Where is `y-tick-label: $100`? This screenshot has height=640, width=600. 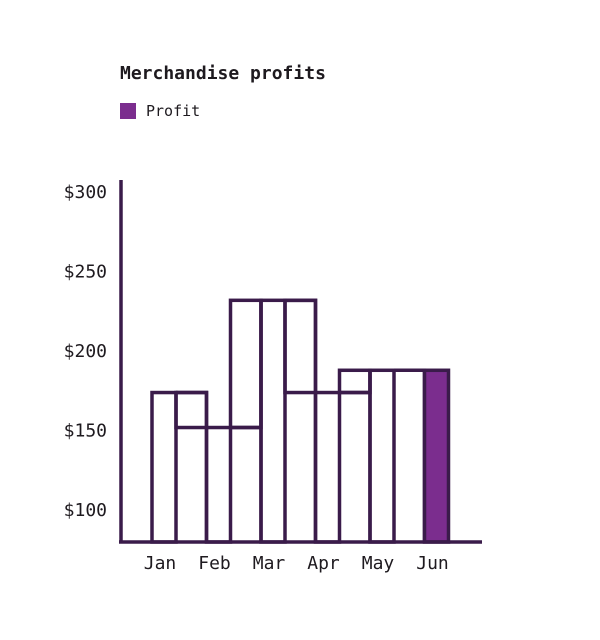 y-tick-label: $100 is located at coordinates (85, 510).